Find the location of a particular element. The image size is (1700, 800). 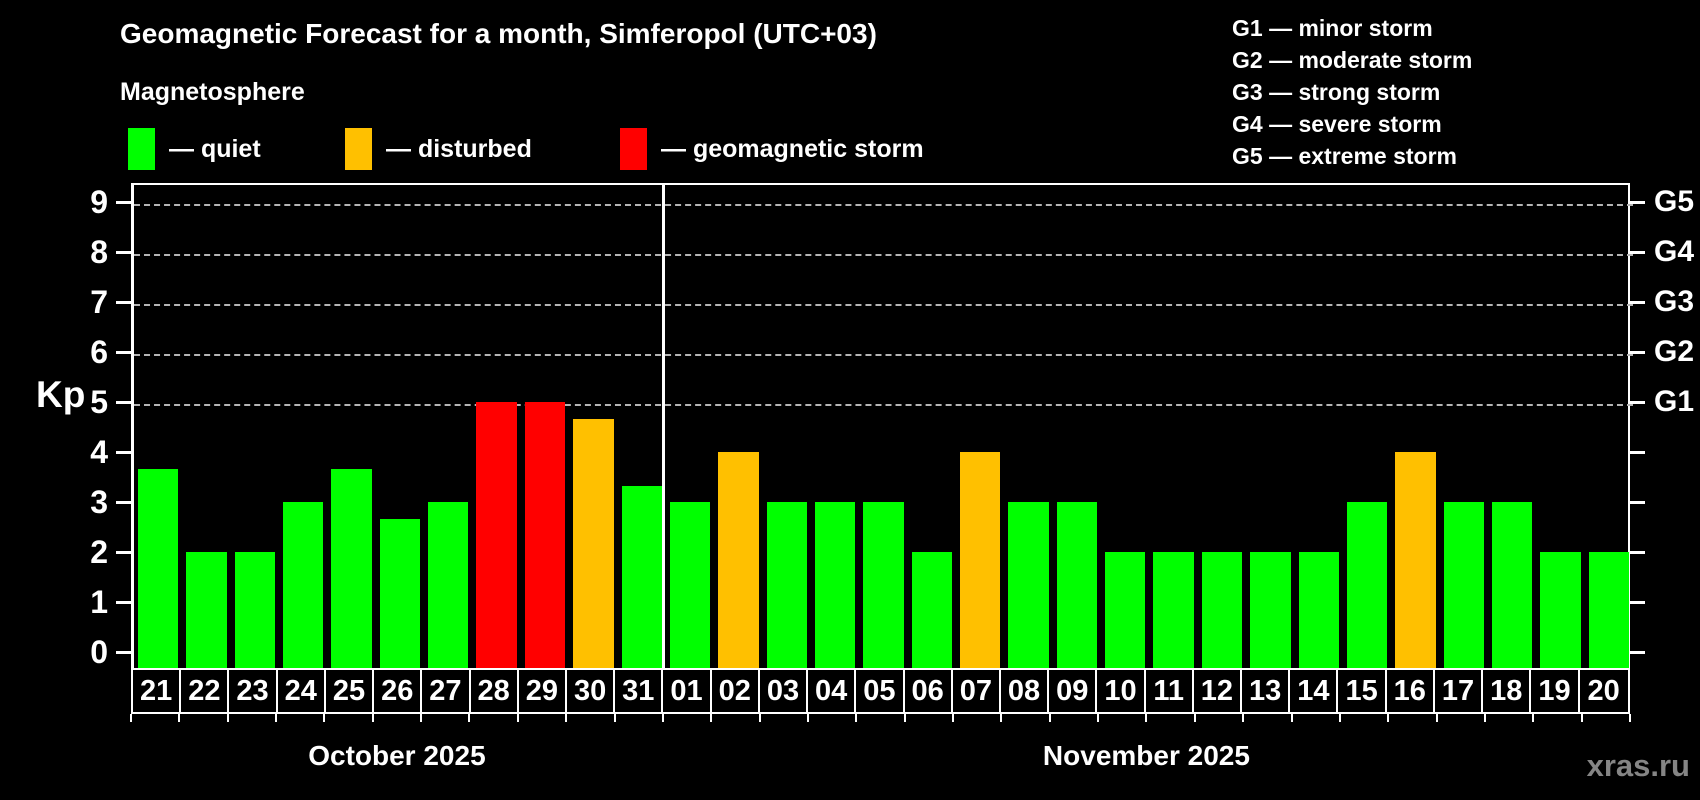

gridline-kp7 is located at coordinates (883, 305).